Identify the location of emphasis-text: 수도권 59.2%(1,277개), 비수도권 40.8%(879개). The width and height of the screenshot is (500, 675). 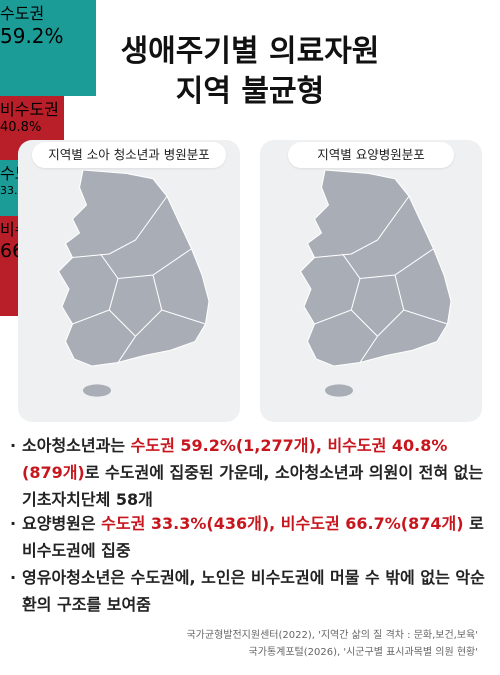
(235, 459).